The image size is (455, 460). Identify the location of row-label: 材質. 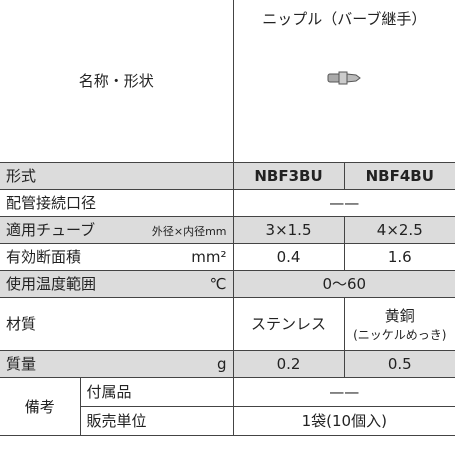
(117, 323).